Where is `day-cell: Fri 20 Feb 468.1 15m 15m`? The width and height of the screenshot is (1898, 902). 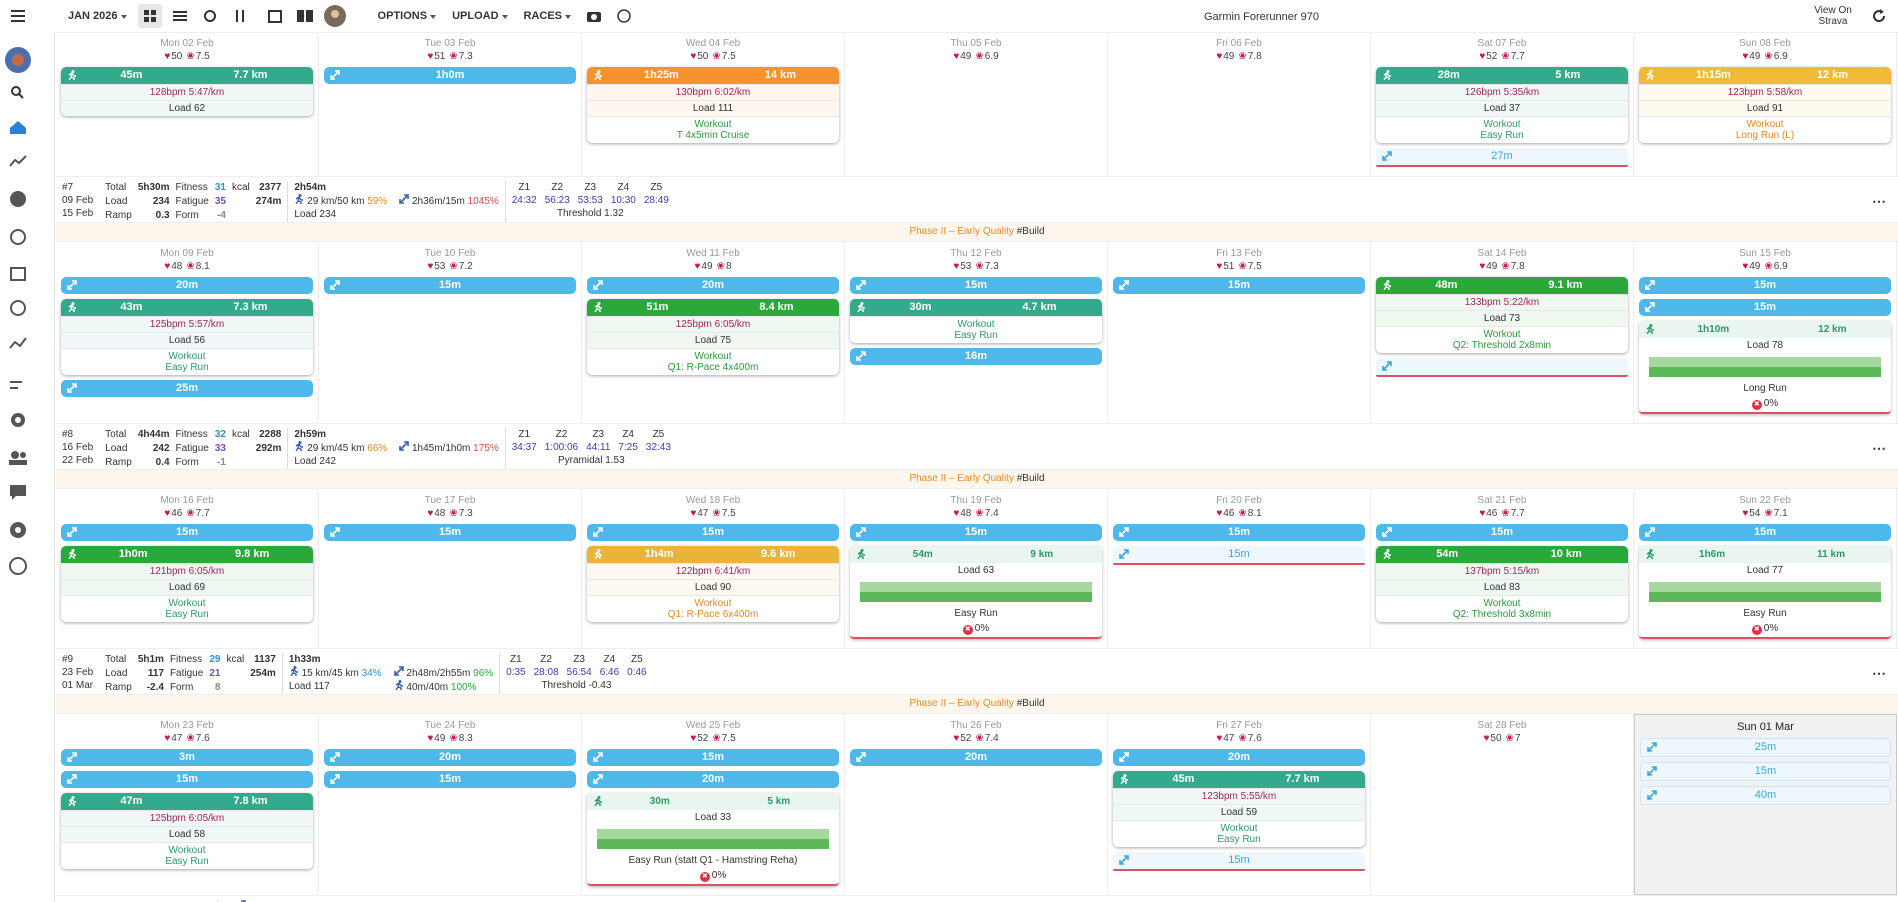 day-cell: Fri 20 Feb 468.1 15m 15m is located at coordinates (1239, 568).